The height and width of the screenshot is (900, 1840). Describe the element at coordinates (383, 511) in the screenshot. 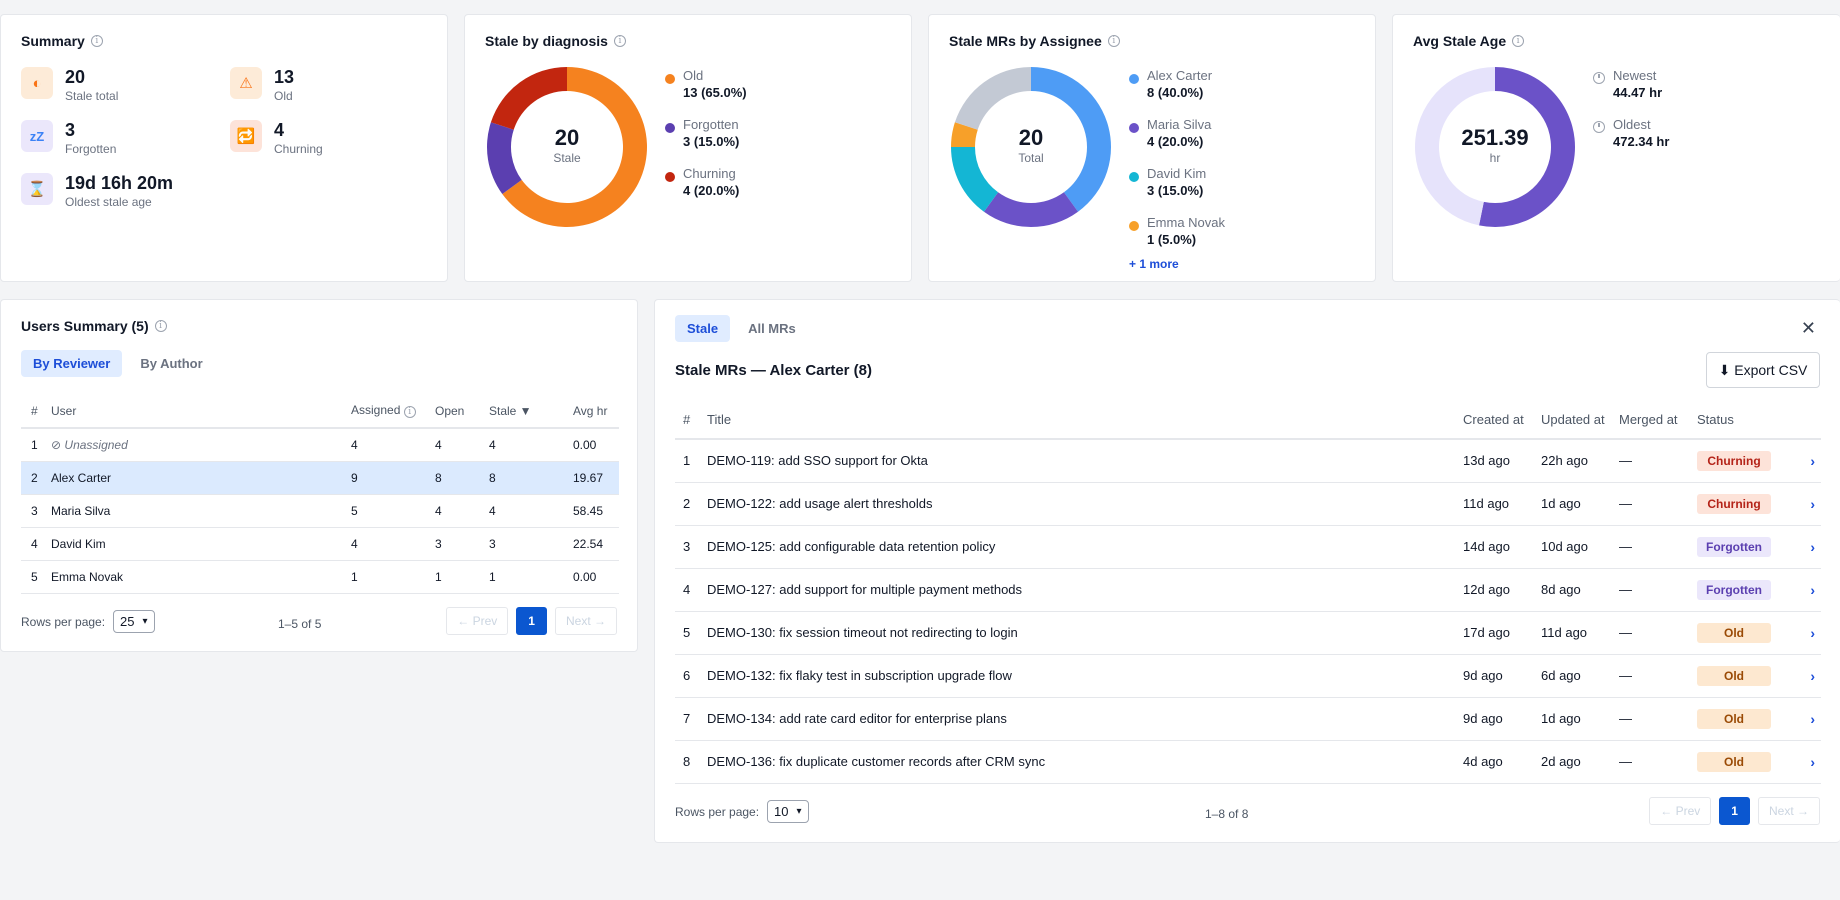

I see `cell-assigned: 5` at that location.